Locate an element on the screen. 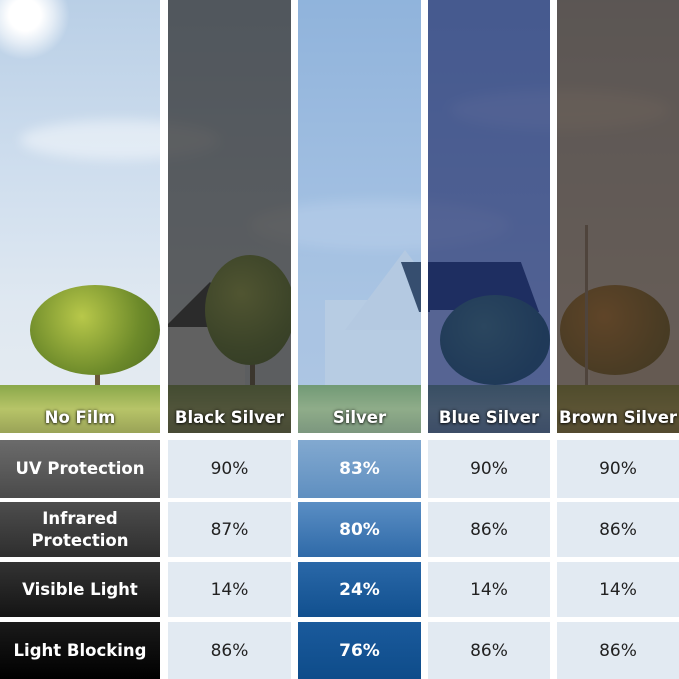 This screenshot has height=679, width=679. column-label: Silver is located at coordinates (359, 417).